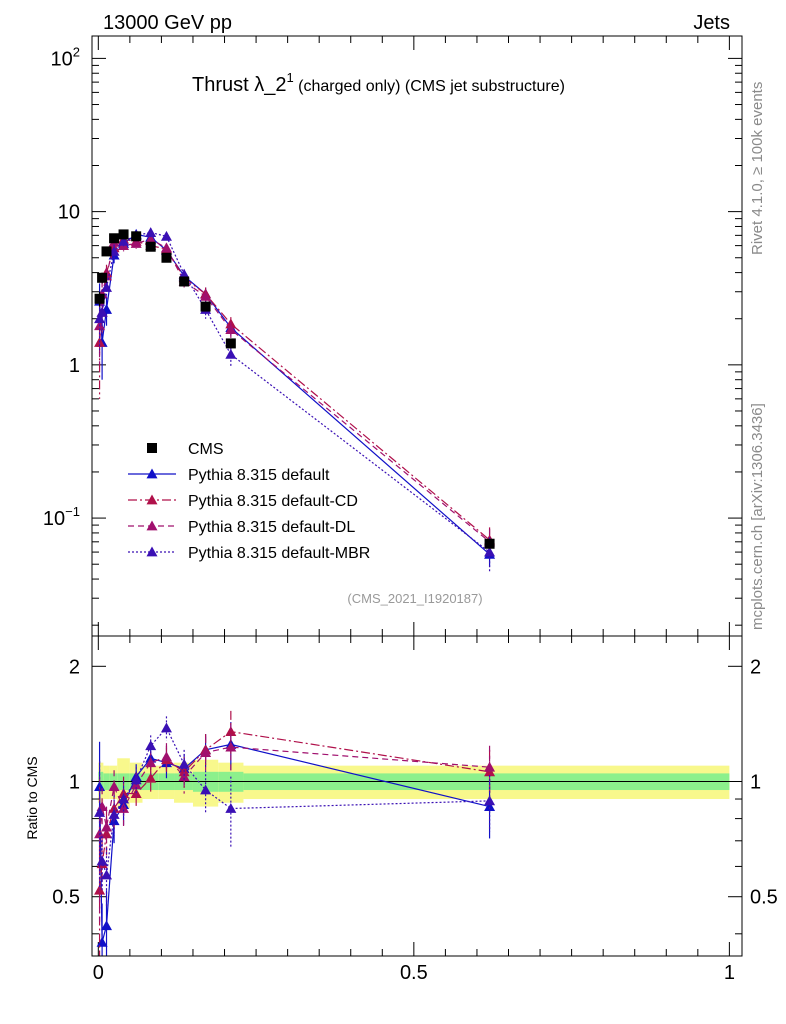 This screenshot has width=786, height=1024. What do you see at coordinates (72, 511) in the screenshot?
I see `ytick-exponent: −1` at bounding box center [72, 511].